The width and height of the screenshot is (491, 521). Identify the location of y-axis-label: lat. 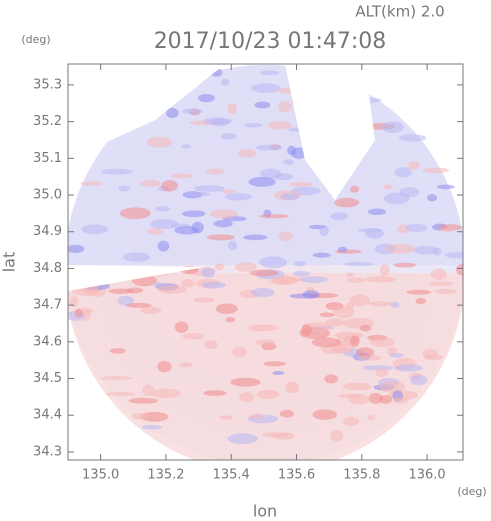
(9, 262).